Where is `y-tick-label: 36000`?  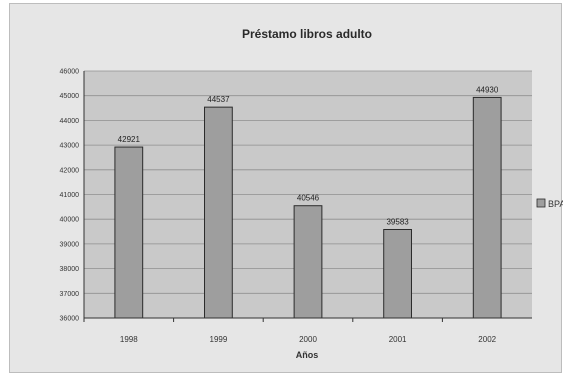 y-tick-label: 36000 is located at coordinates (70, 319).